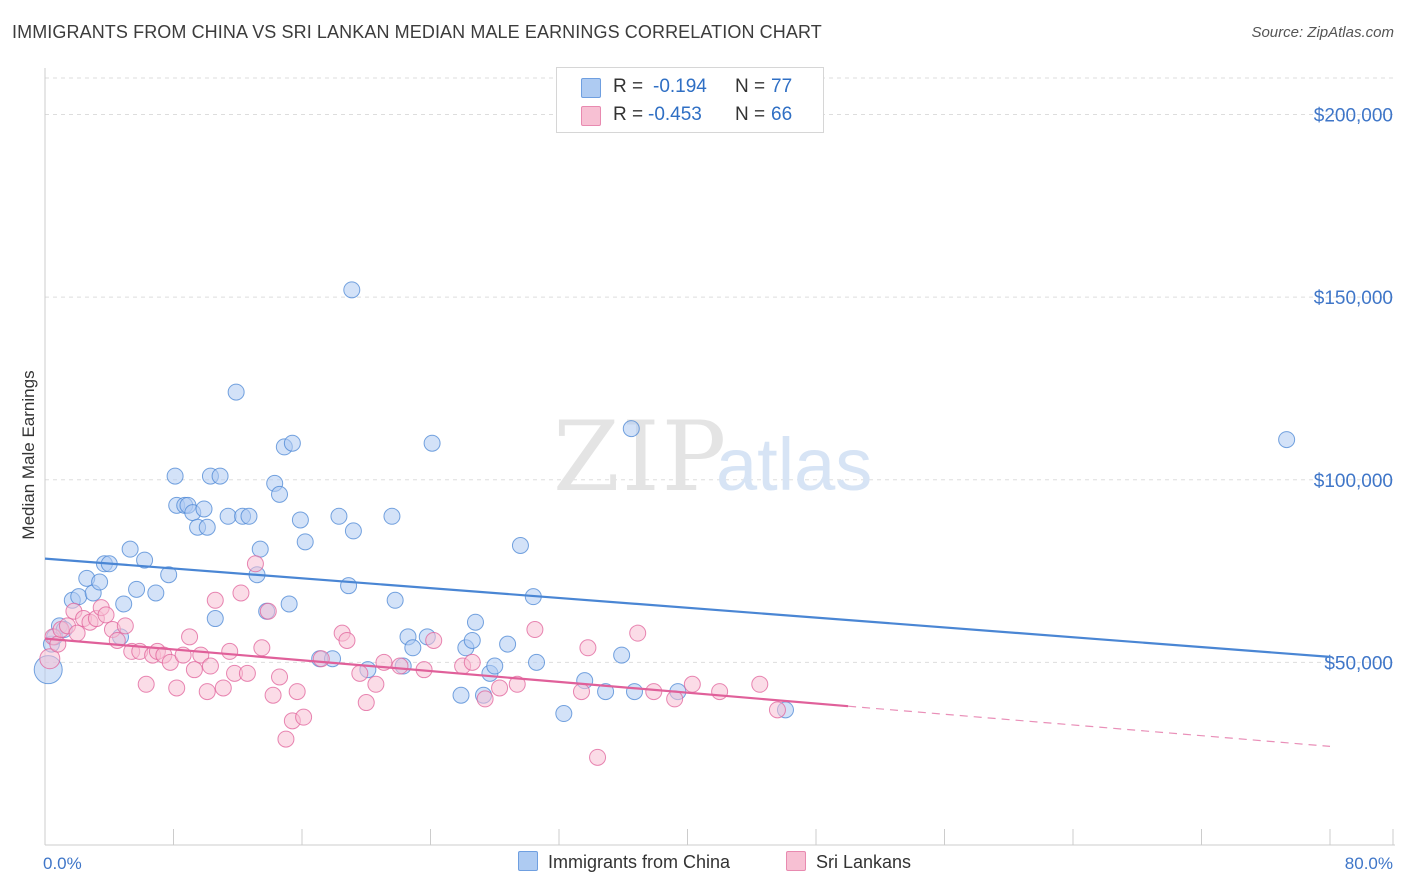 The height and width of the screenshot is (892, 1406). I want to click on legend-n-value-srilanka: 66, so click(782, 114).